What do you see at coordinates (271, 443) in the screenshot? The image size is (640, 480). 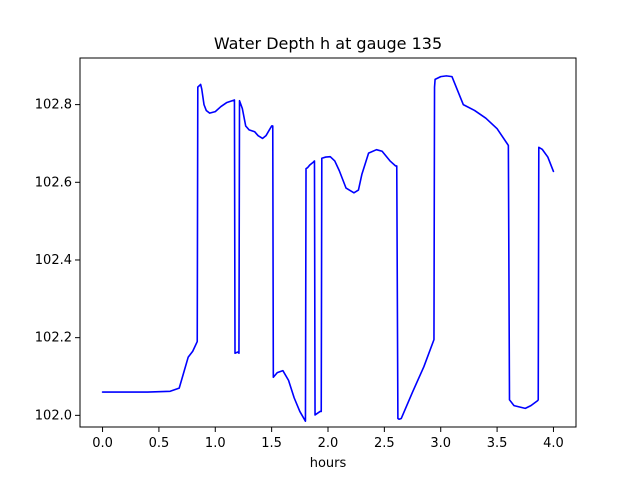 I see `x-tick-label: 1.5` at bounding box center [271, 443].